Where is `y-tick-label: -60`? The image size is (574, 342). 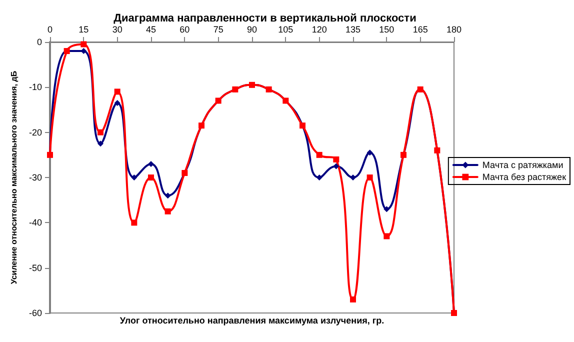
y-tick-label: -60 is located at coordinates (35, 313).